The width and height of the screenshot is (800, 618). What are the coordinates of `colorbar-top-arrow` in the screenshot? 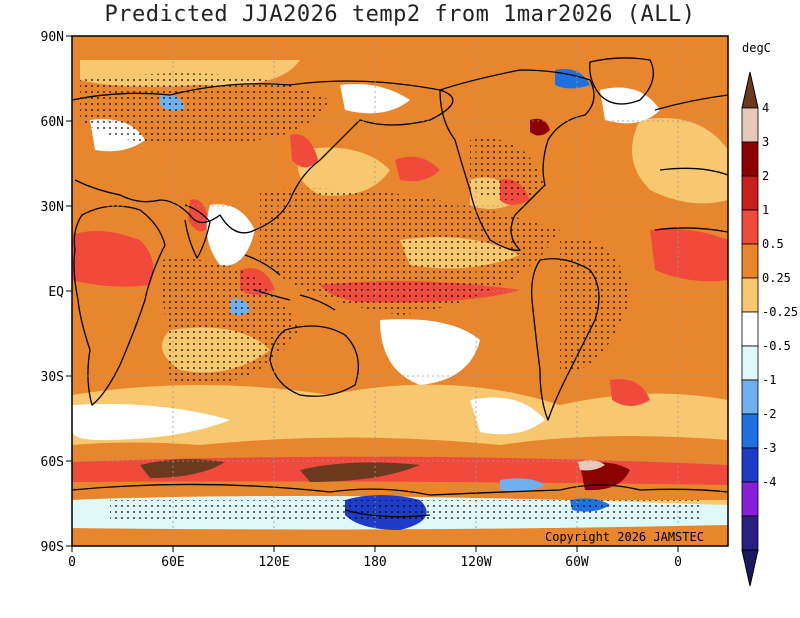 It's located at (750, 90).